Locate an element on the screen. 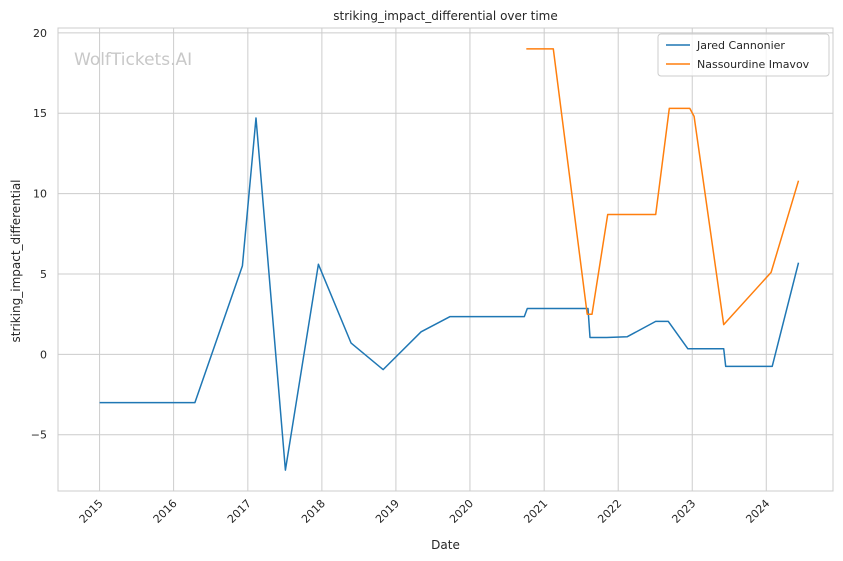  chart-title: striking_impact_differential over time is located at coordinates (445, 16).